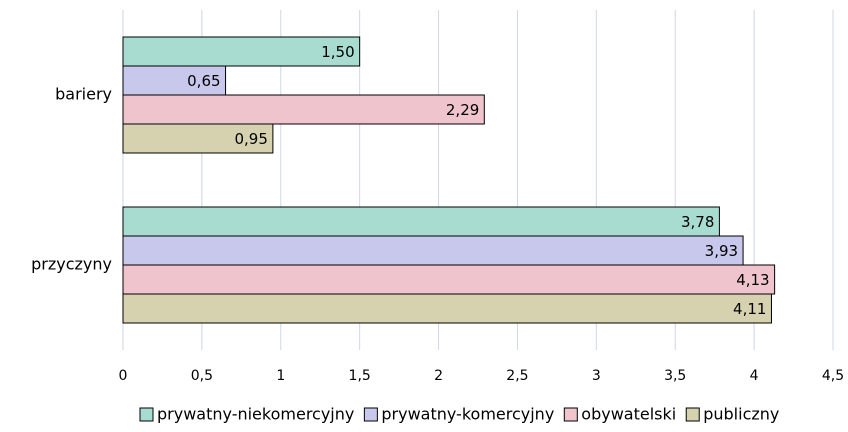  Describe the element at coordinates (83, 94) in the screenshot. I see `category-label: bariery` at that location.